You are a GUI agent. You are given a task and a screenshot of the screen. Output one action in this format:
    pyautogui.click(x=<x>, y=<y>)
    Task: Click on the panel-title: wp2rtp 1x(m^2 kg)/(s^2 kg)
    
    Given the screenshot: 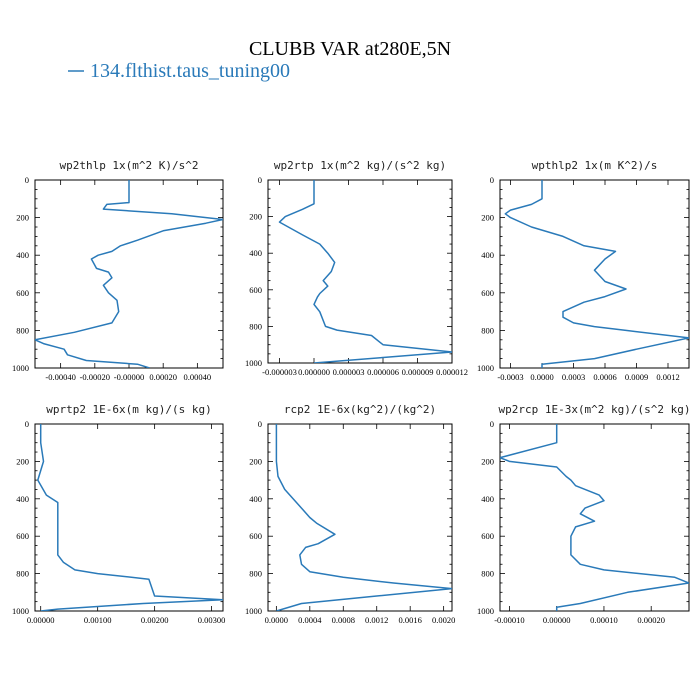 What is the action you would take?
    pyautogui.click(x=360, y=165)
    